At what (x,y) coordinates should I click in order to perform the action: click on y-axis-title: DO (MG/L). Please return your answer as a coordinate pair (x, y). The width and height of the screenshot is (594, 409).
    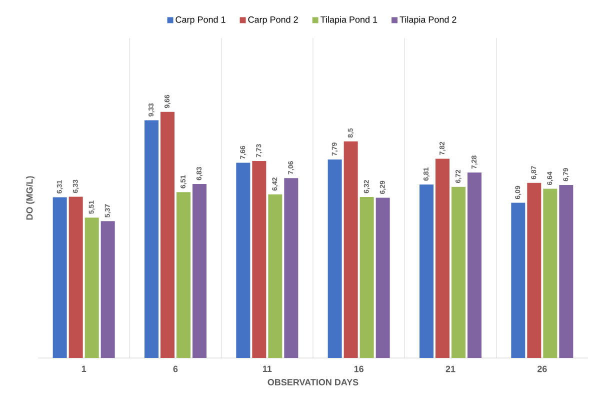
    Looking at the image, I should click on (30, 198).